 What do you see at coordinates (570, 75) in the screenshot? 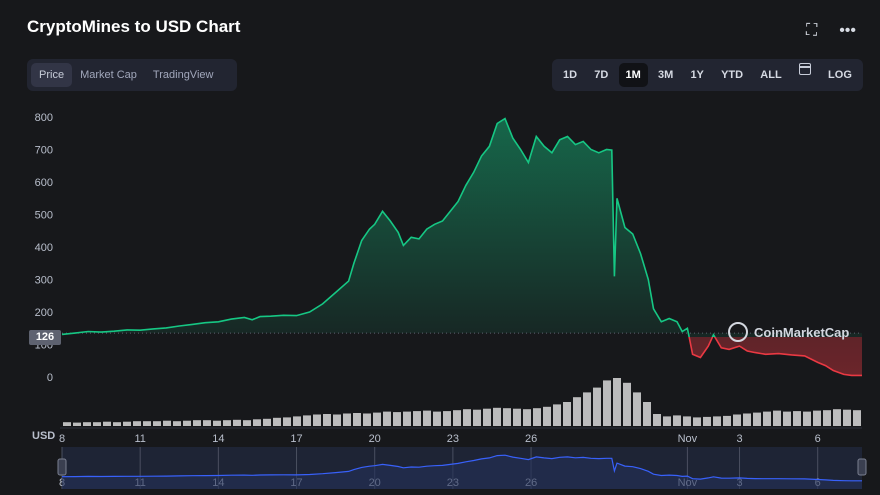
I see `range-1d: 1D` at bounding box center [570, 75].